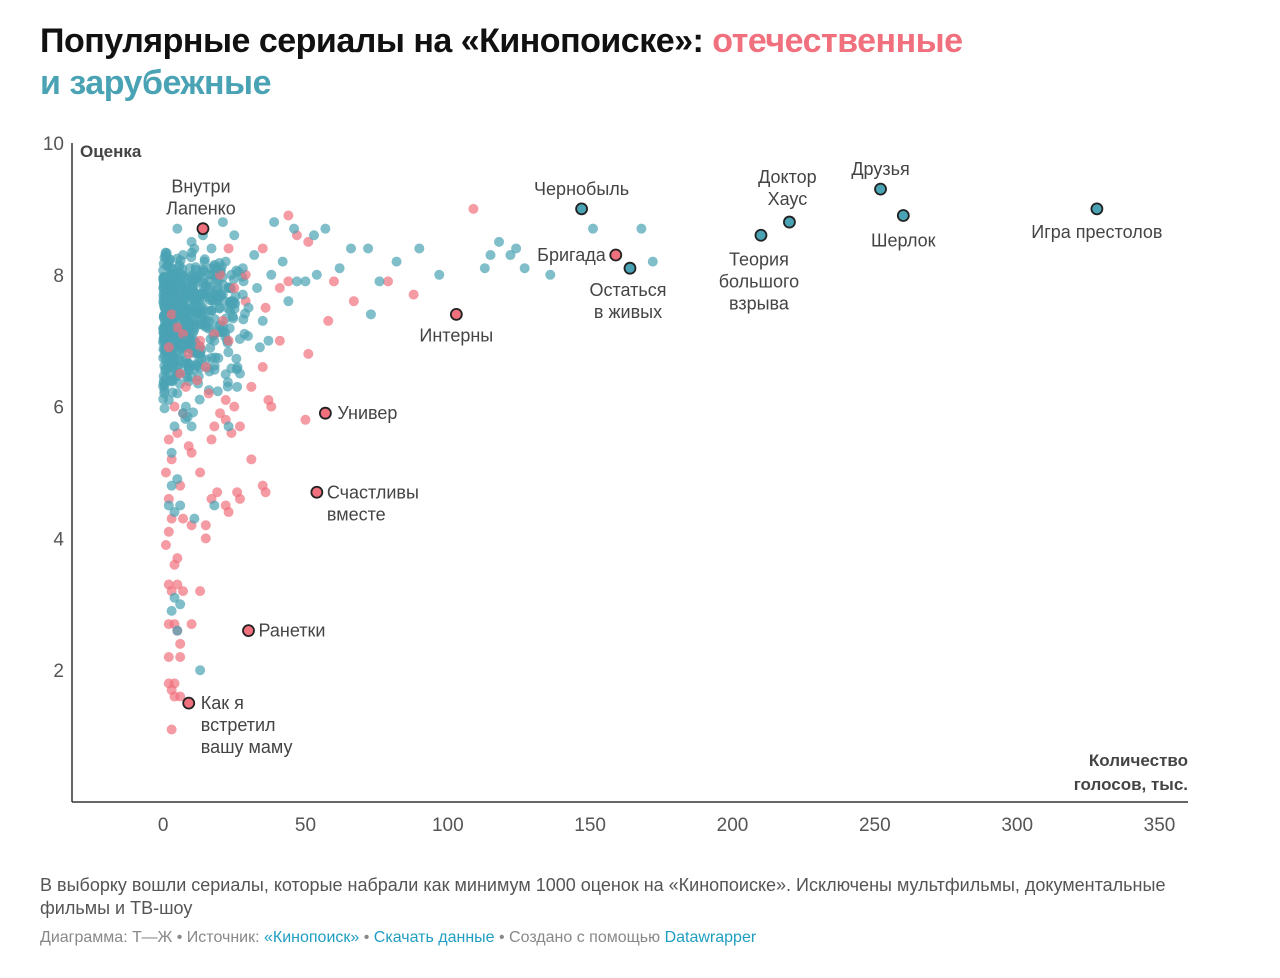  I want to click on point-label-line: в живых, so click(628, 312).